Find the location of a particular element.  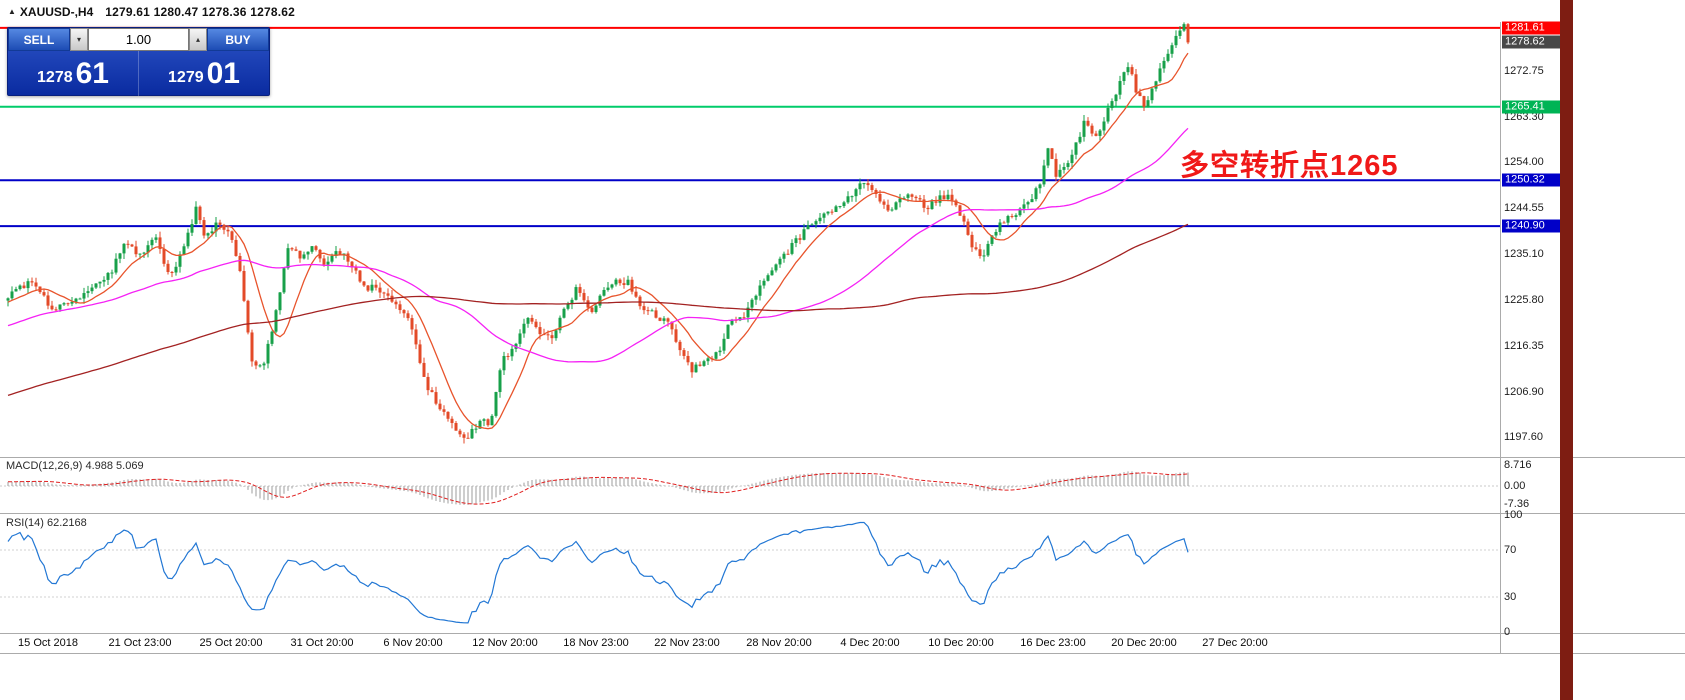

macd-layer is located at coordinates (750, 488).